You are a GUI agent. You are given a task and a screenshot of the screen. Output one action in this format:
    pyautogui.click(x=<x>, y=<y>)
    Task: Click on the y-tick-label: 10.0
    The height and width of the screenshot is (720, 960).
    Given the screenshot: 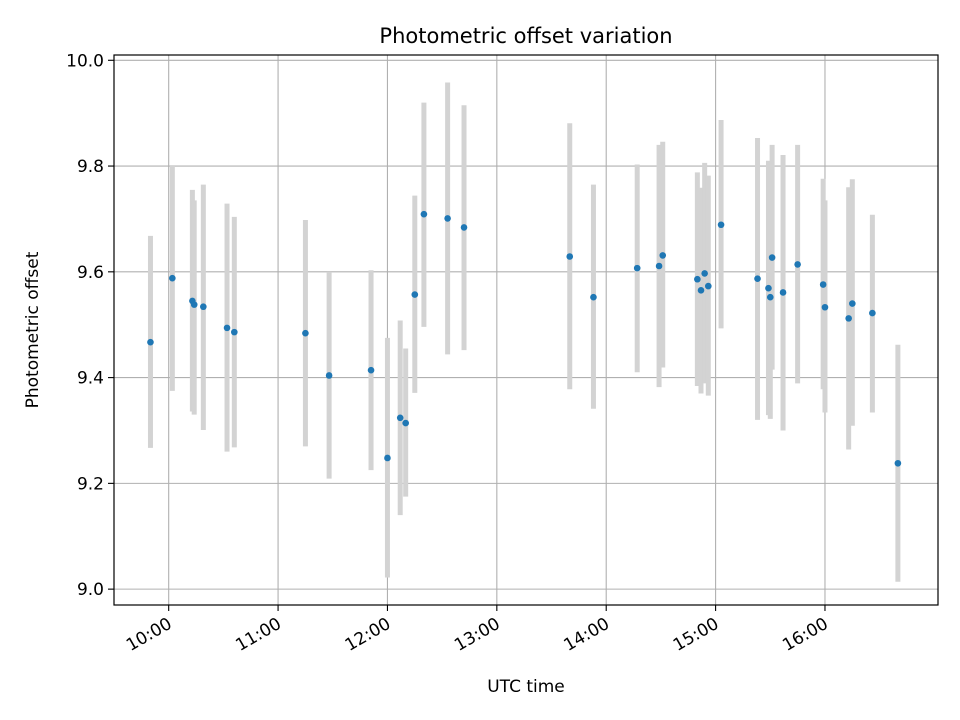 What is the action you would take?
    pyautogui.click(x=85, y=61)
    